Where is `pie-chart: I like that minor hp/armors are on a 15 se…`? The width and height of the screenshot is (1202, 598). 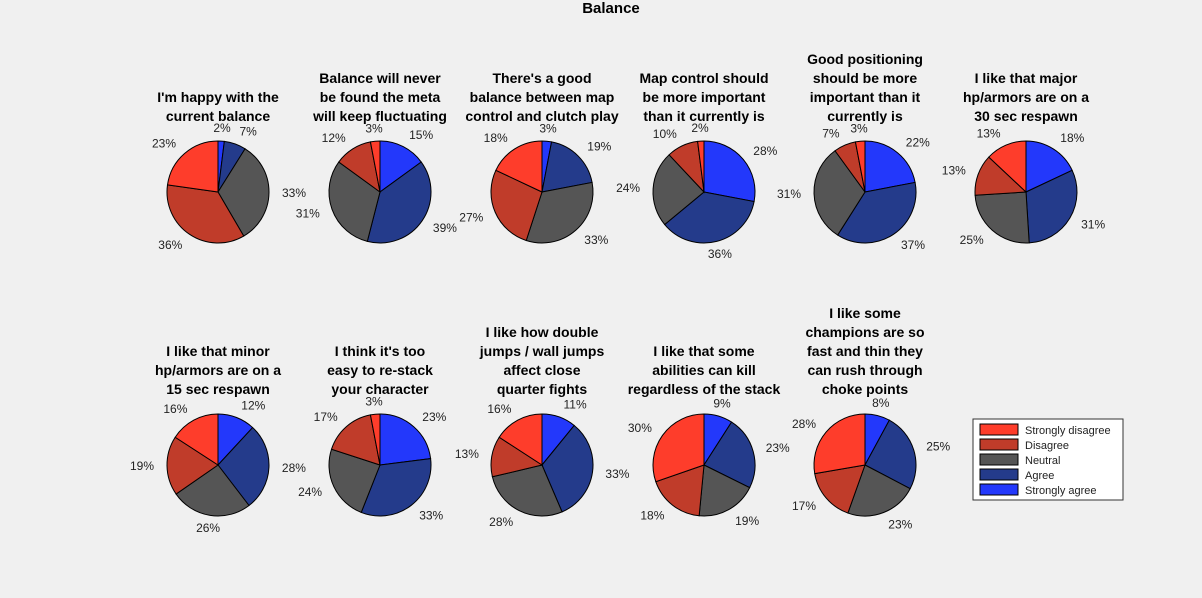
pie-chart: I like that minor hp/armors are on a 15 se… is located at coordinates (218, 439).